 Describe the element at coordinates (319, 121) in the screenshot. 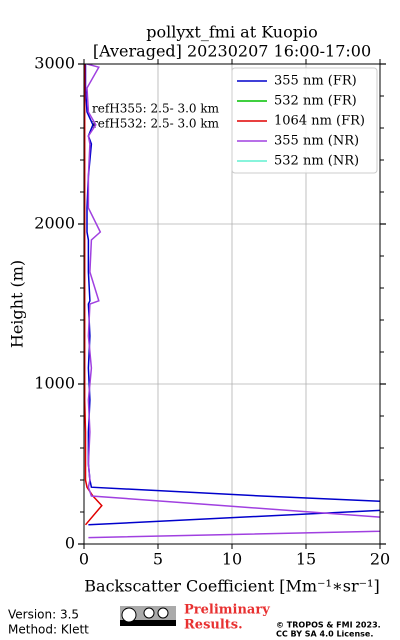

I see `legend-label: 1064 nm (FR)` at that location.